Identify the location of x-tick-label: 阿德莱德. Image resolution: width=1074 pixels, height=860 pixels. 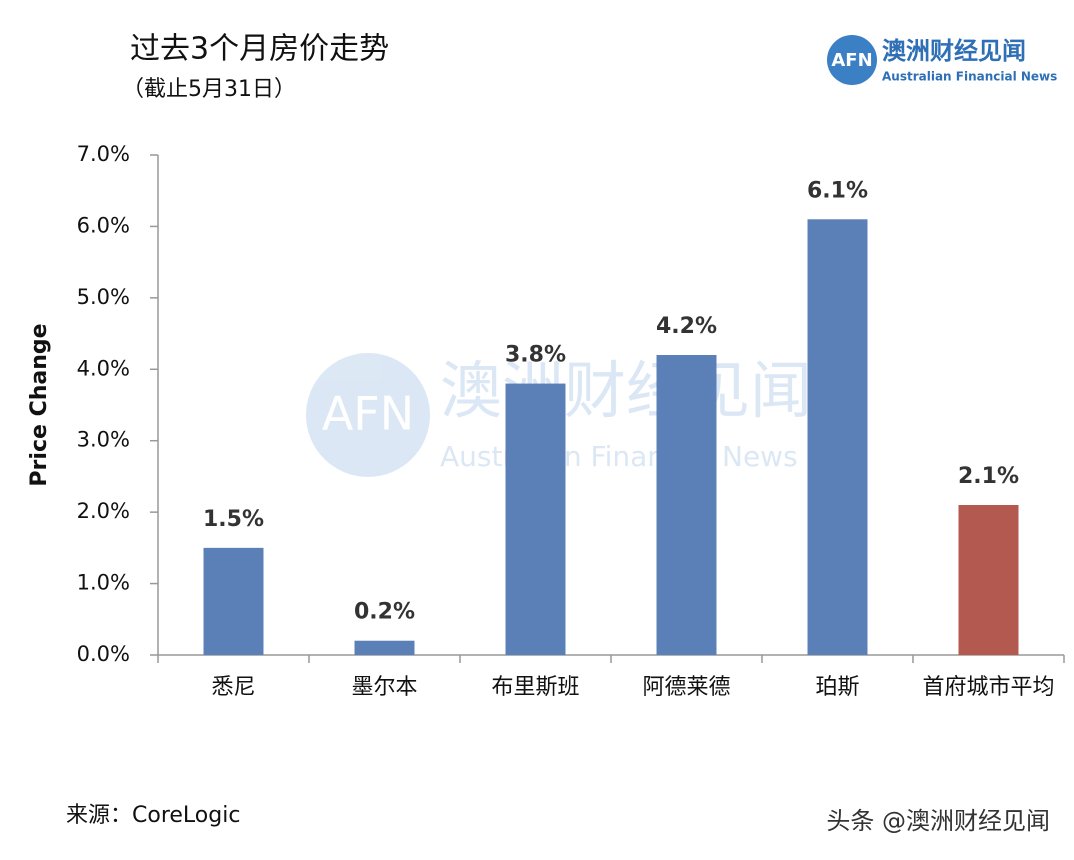
(686, 687).